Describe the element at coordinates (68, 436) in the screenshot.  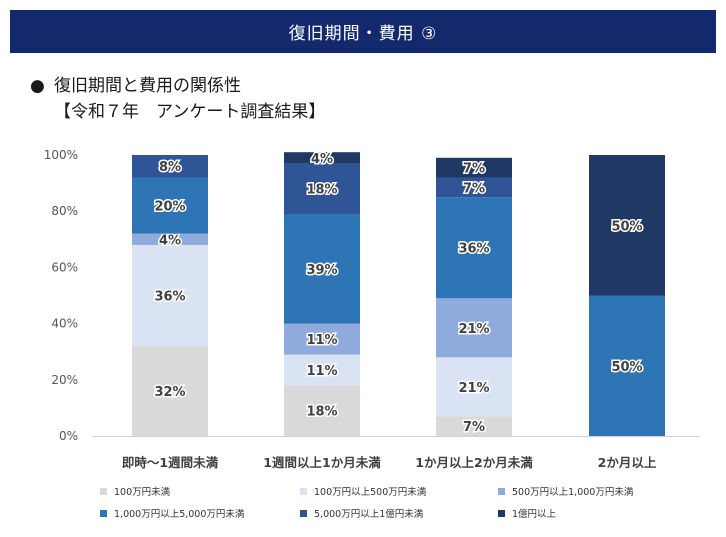
I see `y-tick-label: 0%` at that location.